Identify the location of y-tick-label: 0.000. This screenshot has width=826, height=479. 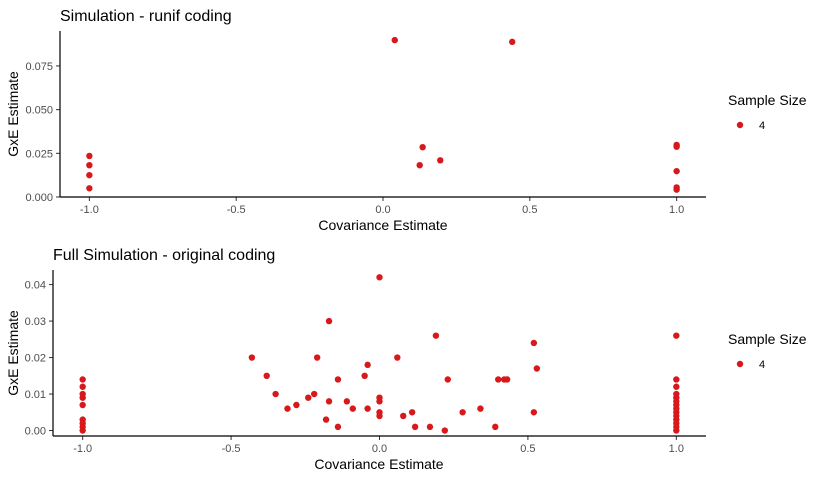
(39, 198).